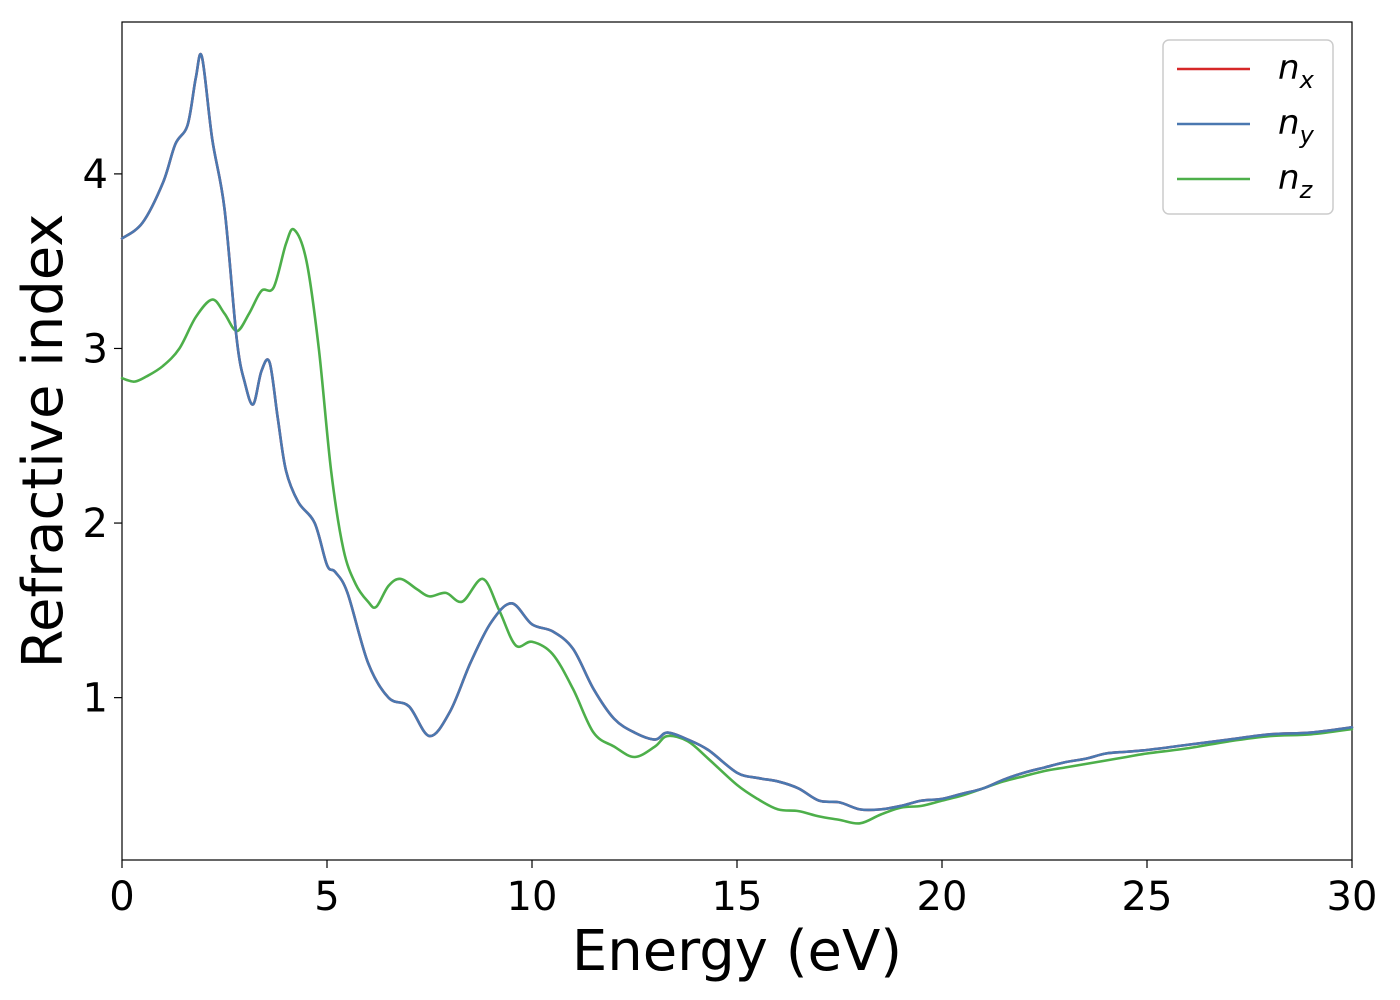 The image size is (1400, 1000). What do you see at coordinates (532, 897) in the screenshot?
I see `x-tick-label: 10` at bounding box center [532, 897].